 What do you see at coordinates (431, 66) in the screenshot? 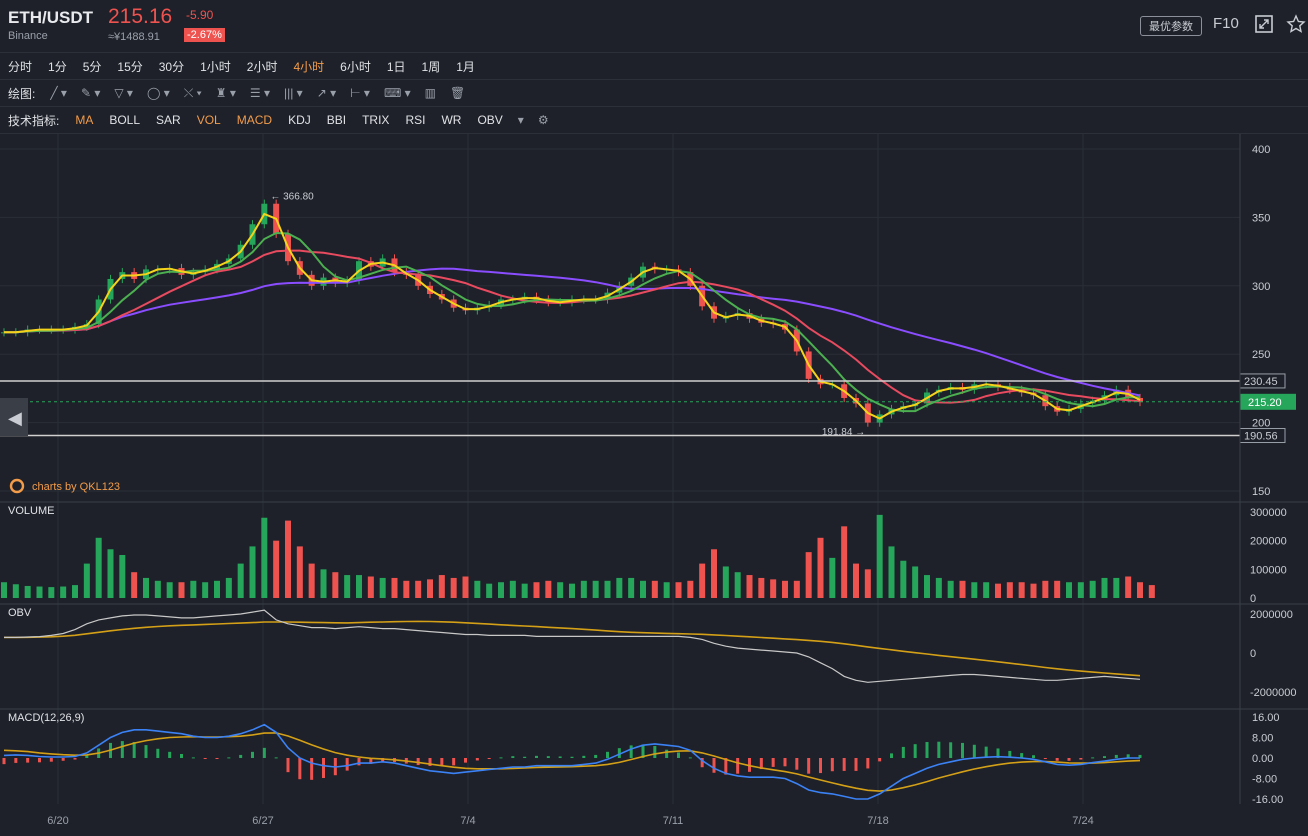
I see `timeframe-10: 1周` at bounding box center [431, 66].